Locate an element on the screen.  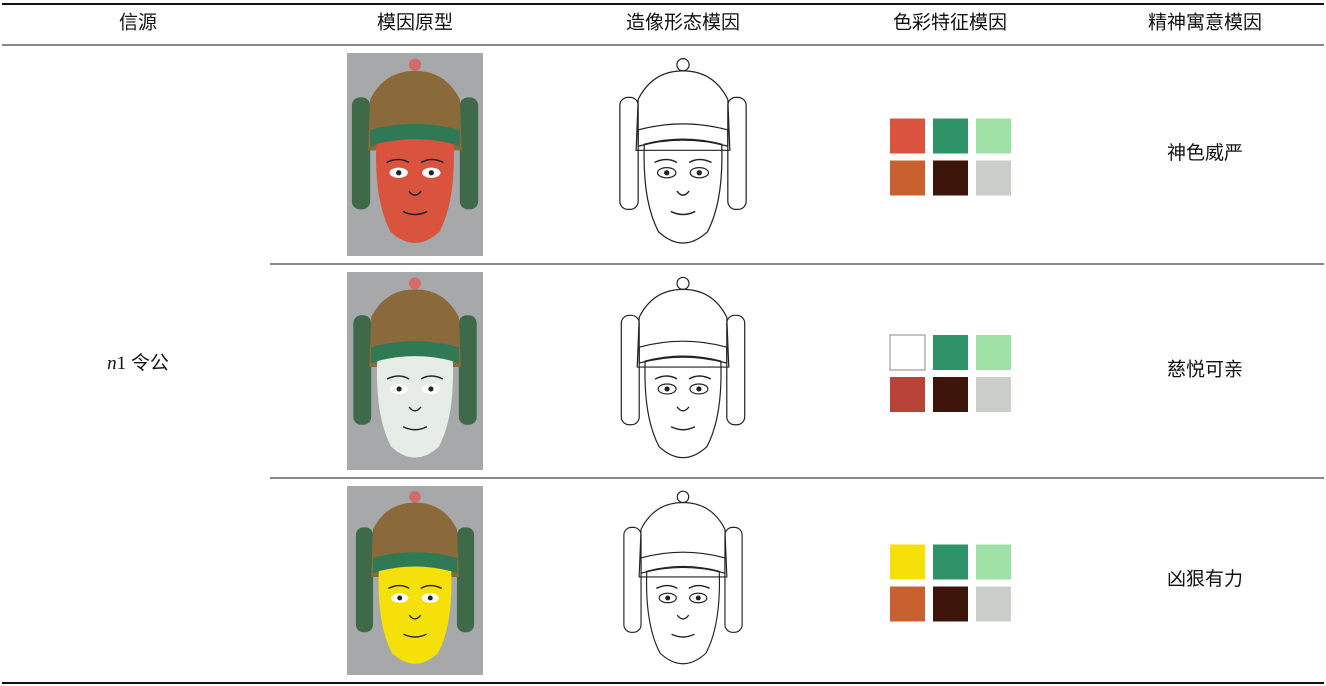
meaning-cell: 凶狠有力 is located at coordinates (1205, 579).